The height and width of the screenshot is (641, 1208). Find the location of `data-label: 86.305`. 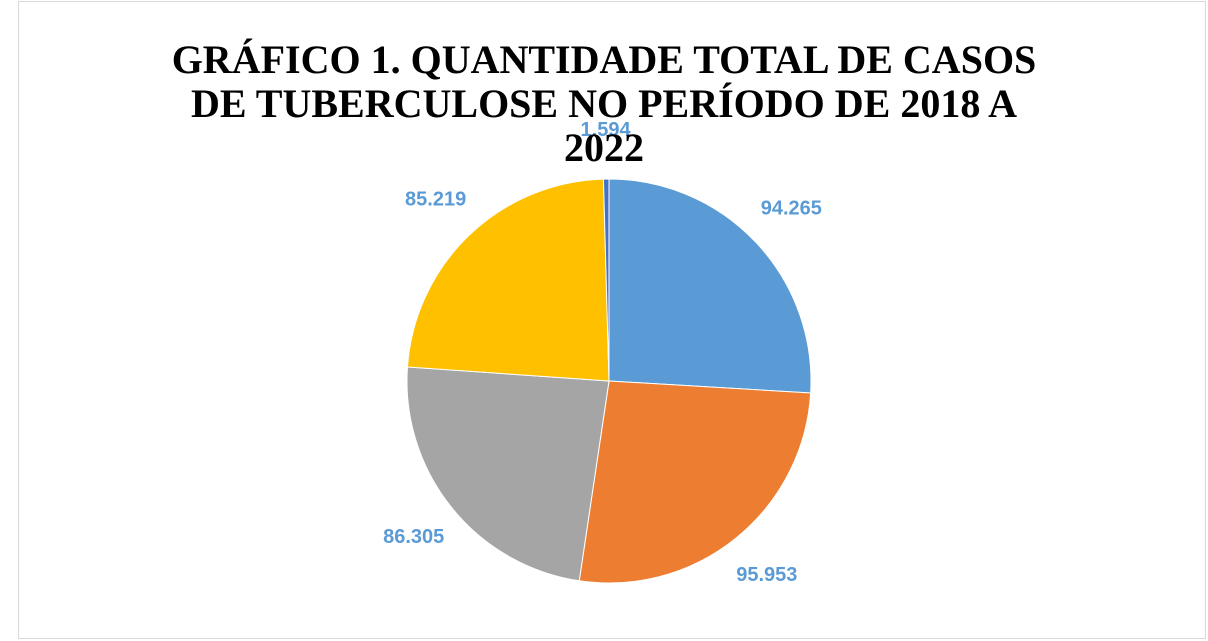

data-label: 86.305 is located at coordinates (413, 537).